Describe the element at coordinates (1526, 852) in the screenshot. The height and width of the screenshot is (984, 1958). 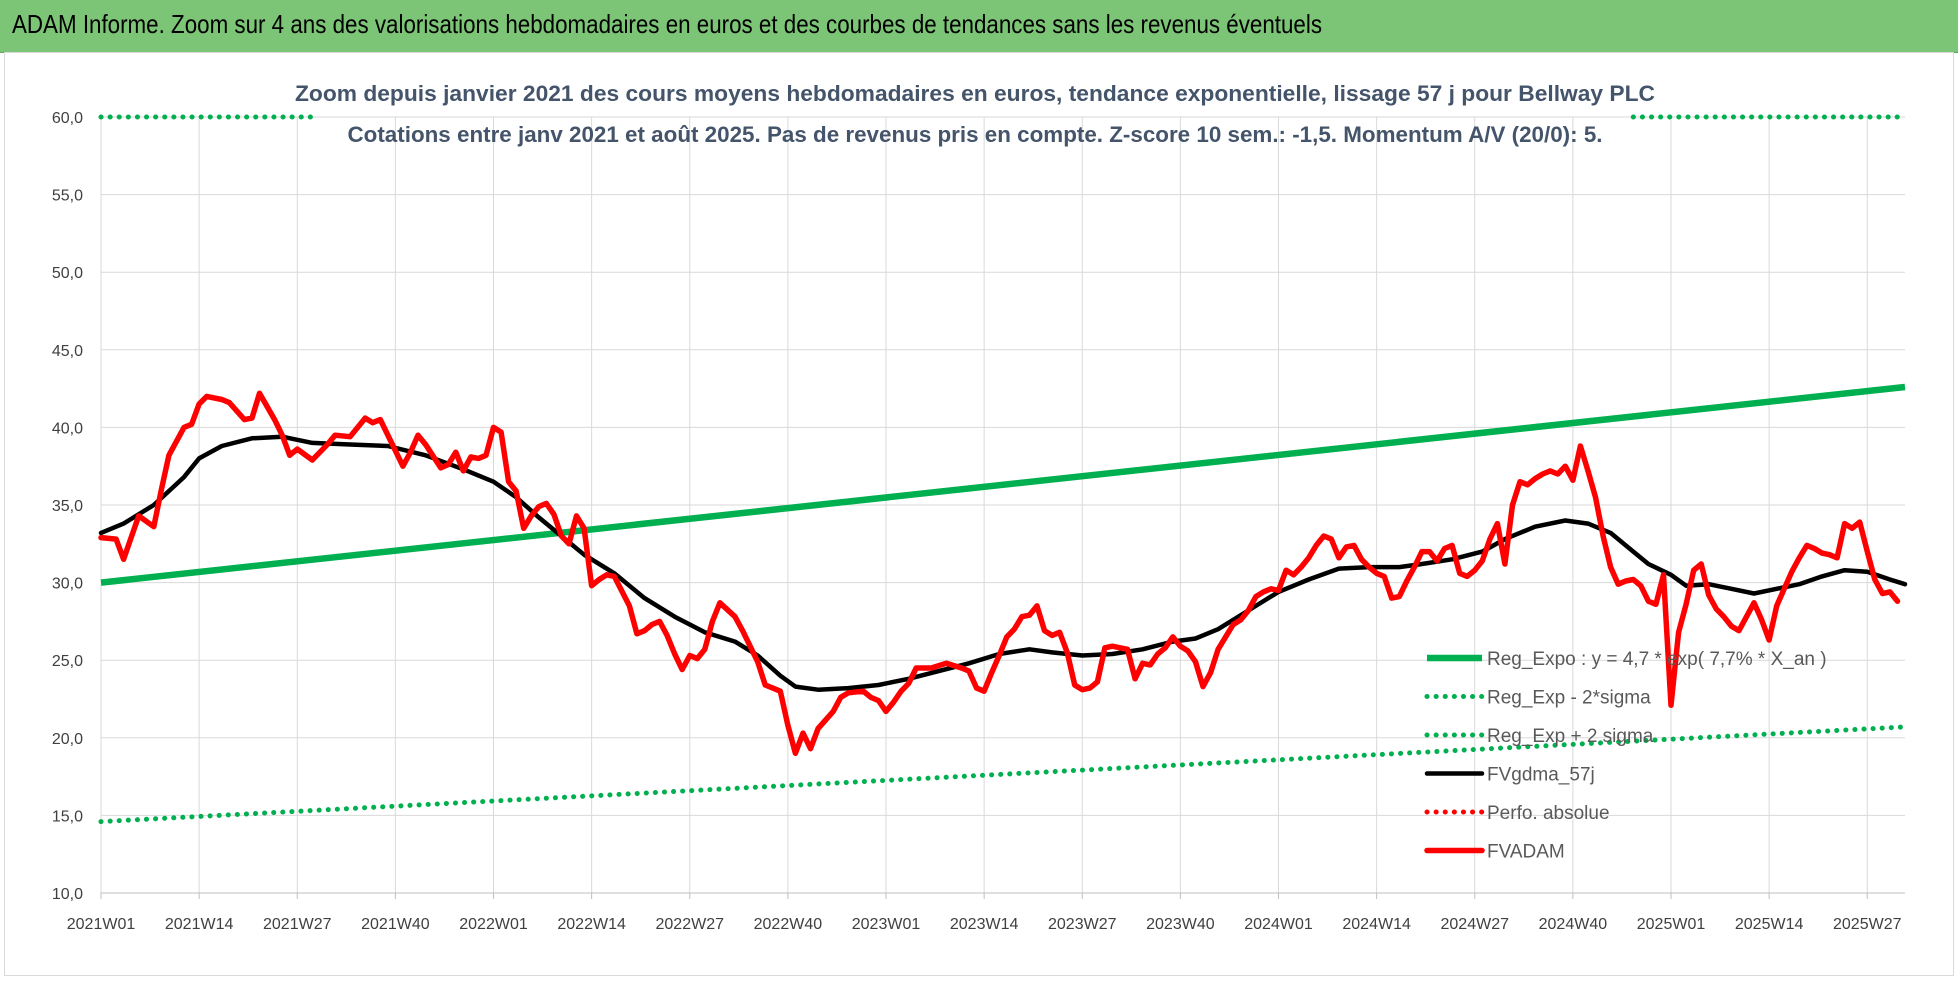
I see `legend-label: FVADAM` at that location.